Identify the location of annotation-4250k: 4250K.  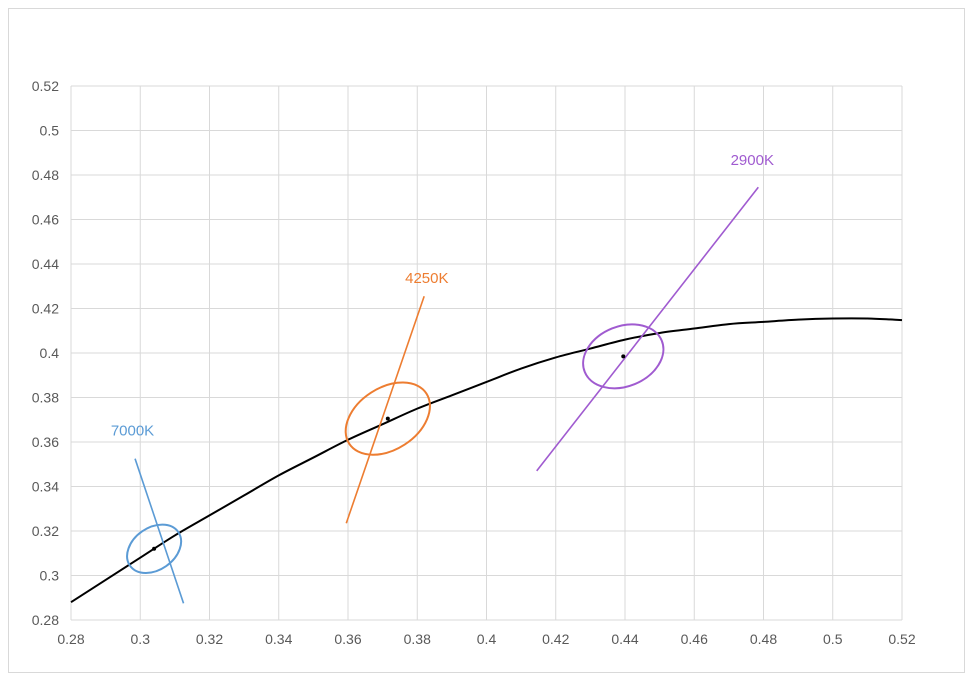
(396, 397).